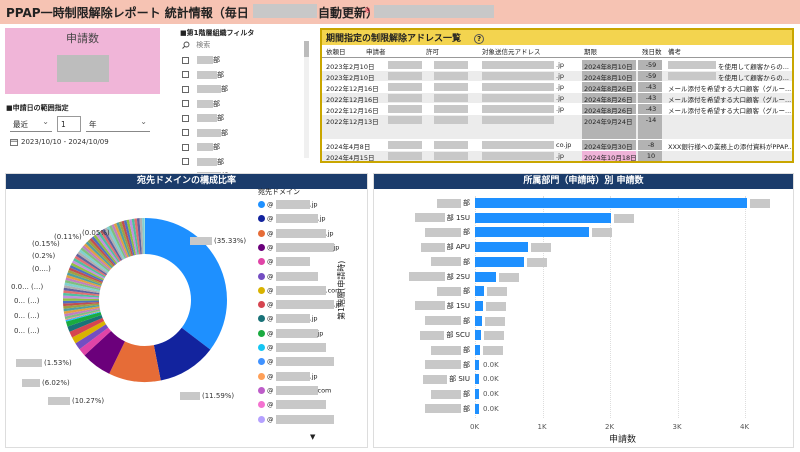 This screenshot has height=452, width=800. Describe the element at coordinates (306, 49) in the screenshot. I see `filter-scroll-thumb` at that location.